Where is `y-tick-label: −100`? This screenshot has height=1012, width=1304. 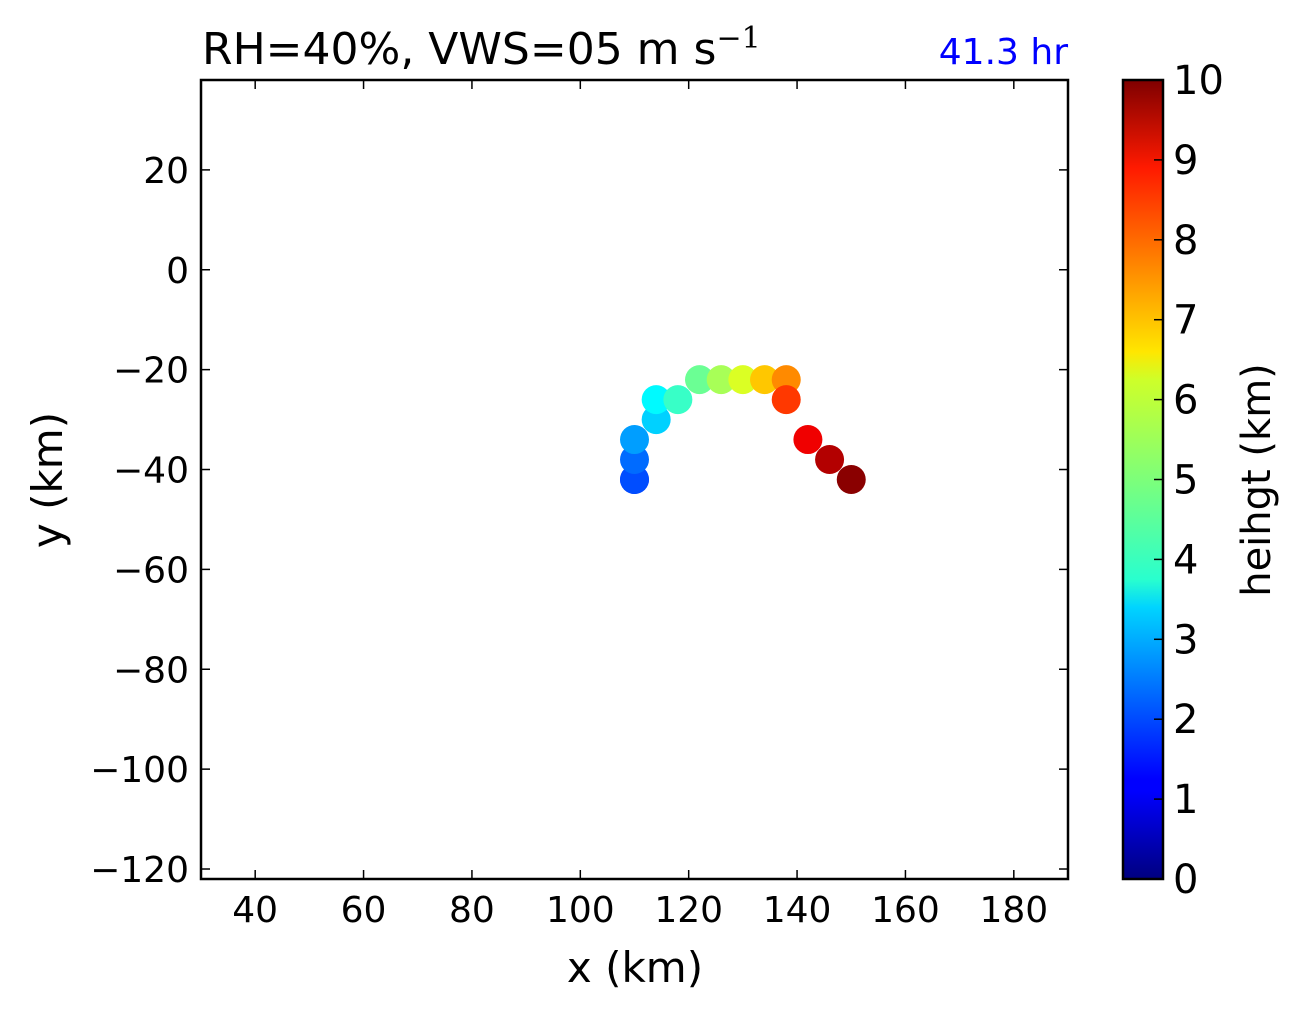
y-tick-label: −100 is located at coordinates (139, 770).